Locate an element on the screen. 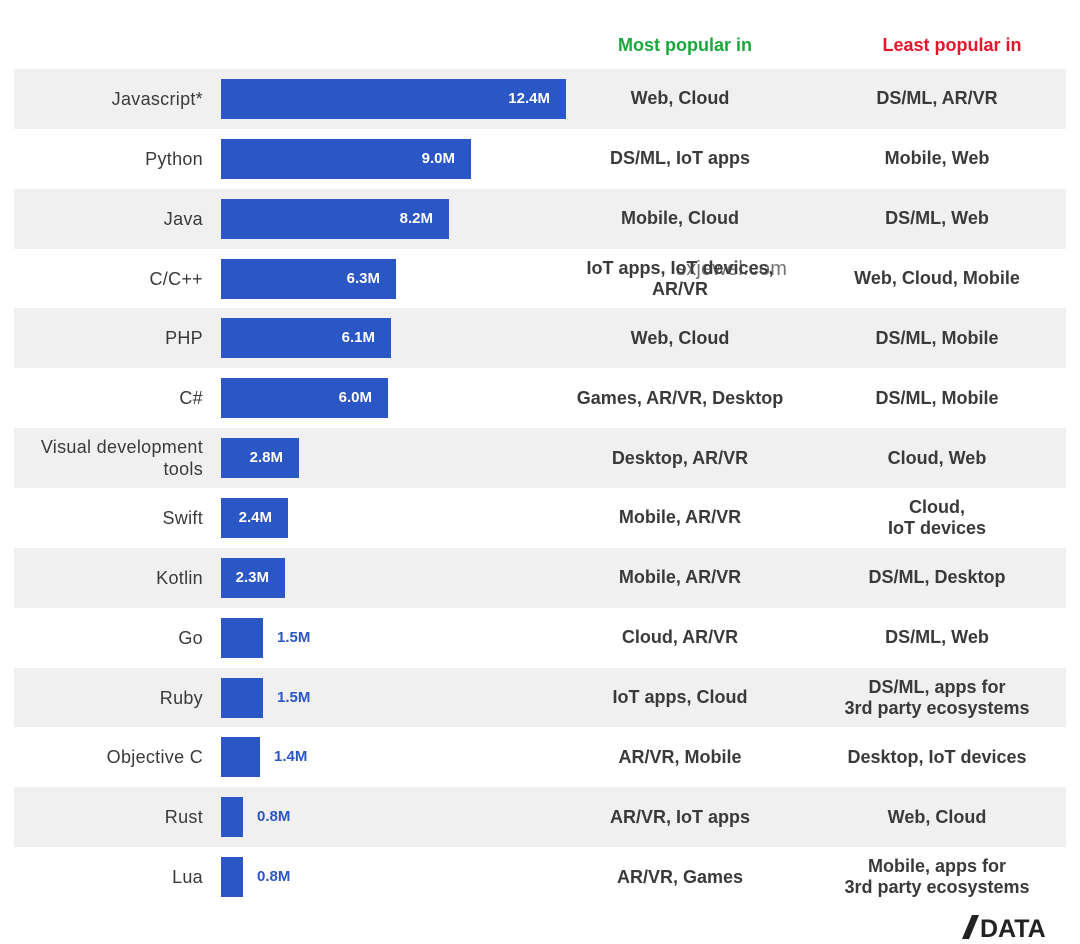  chart-row: Javascript* 12.4M Web, Cloud DS/ML, AR/VR is located at coordinates (540, 99).